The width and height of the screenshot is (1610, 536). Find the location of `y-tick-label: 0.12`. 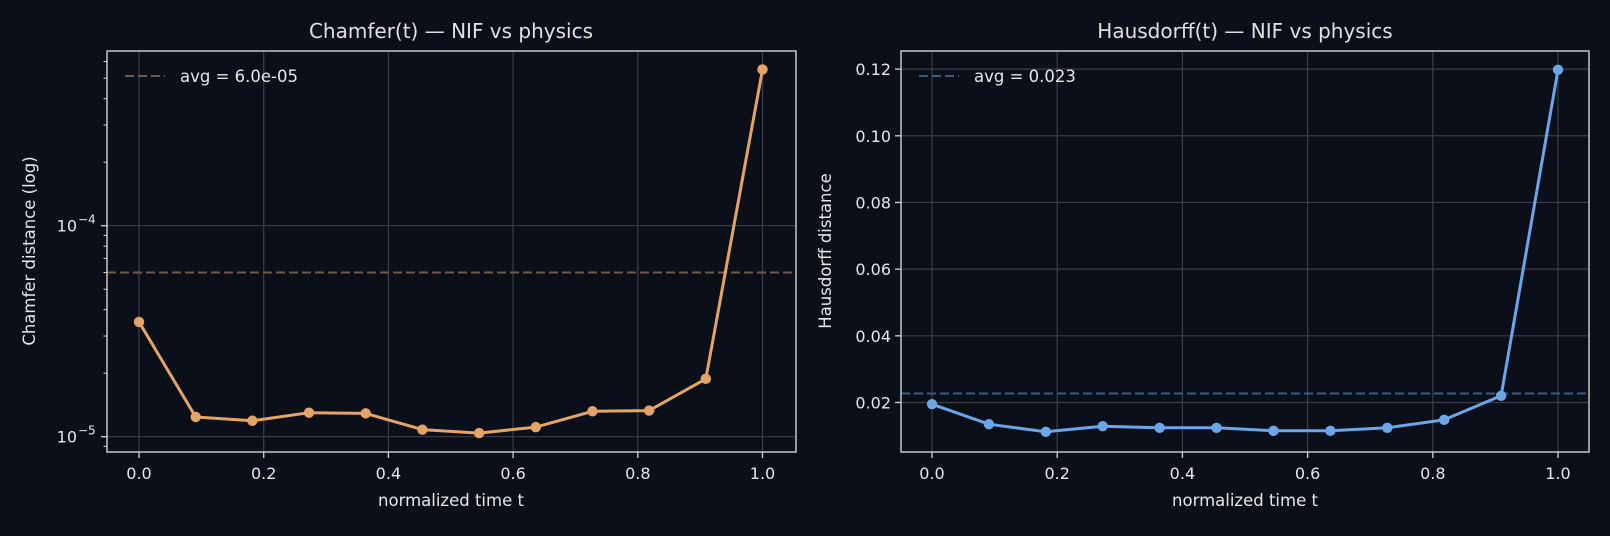

y-tick-label: 0.12 is located at coordinates (873, 69).